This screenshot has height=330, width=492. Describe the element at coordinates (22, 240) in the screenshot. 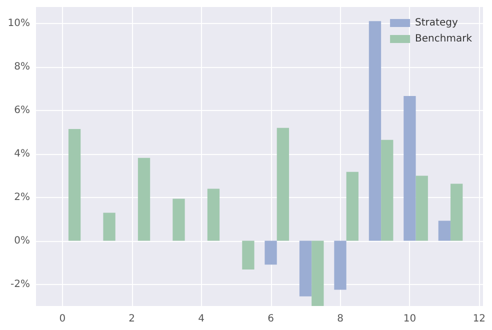

I see `y-tick-label: 0%` at that location.